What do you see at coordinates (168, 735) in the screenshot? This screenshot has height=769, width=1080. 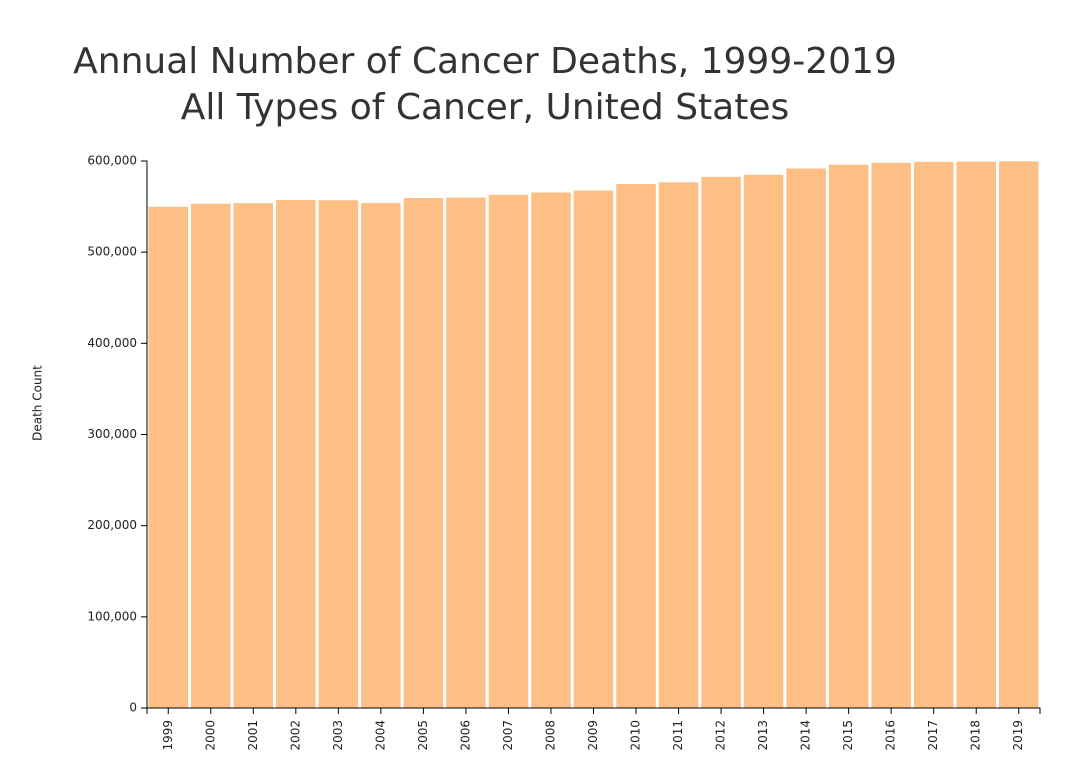 I see `x-tick-label: 1999` at bounding box center [168, 735].